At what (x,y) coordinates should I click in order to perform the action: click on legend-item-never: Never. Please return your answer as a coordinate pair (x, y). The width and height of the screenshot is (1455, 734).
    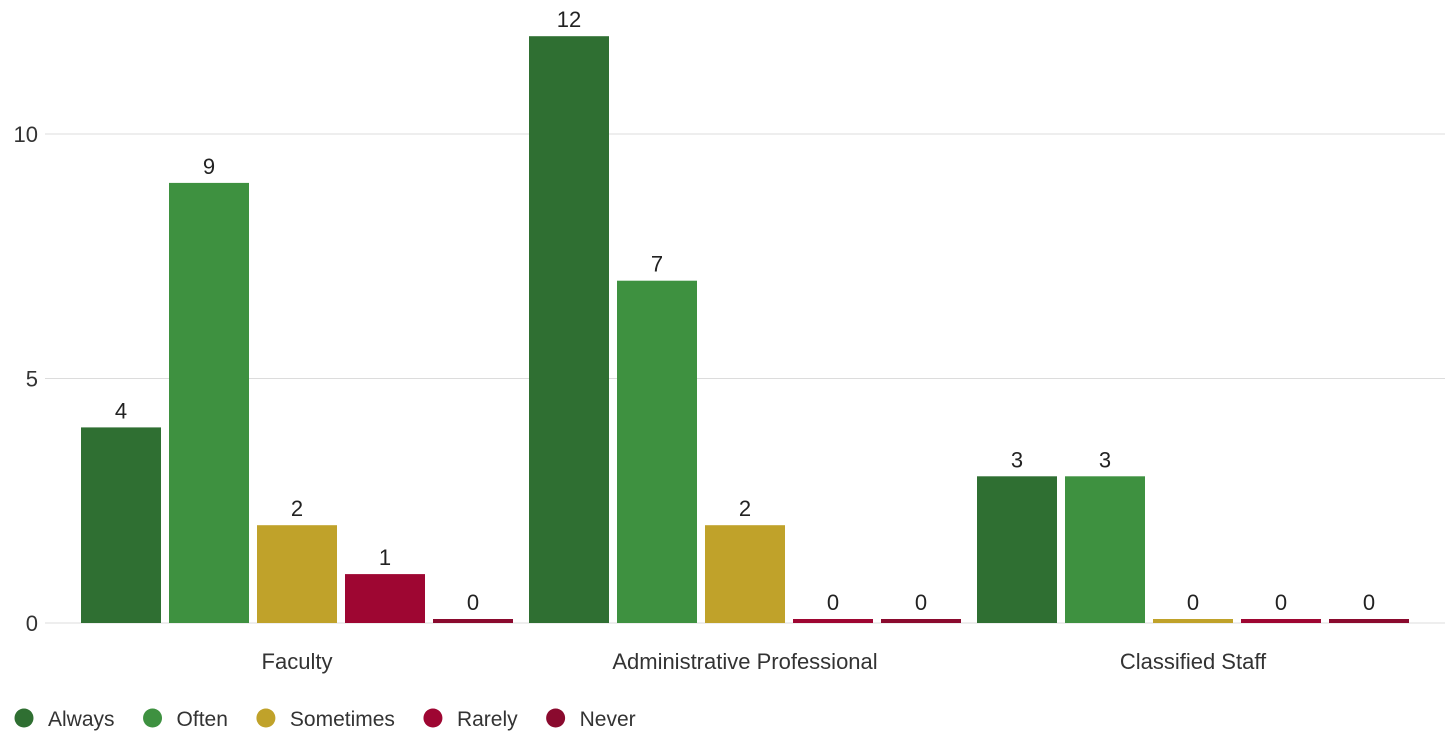
    Looking at the image, I should click on (591, 719).